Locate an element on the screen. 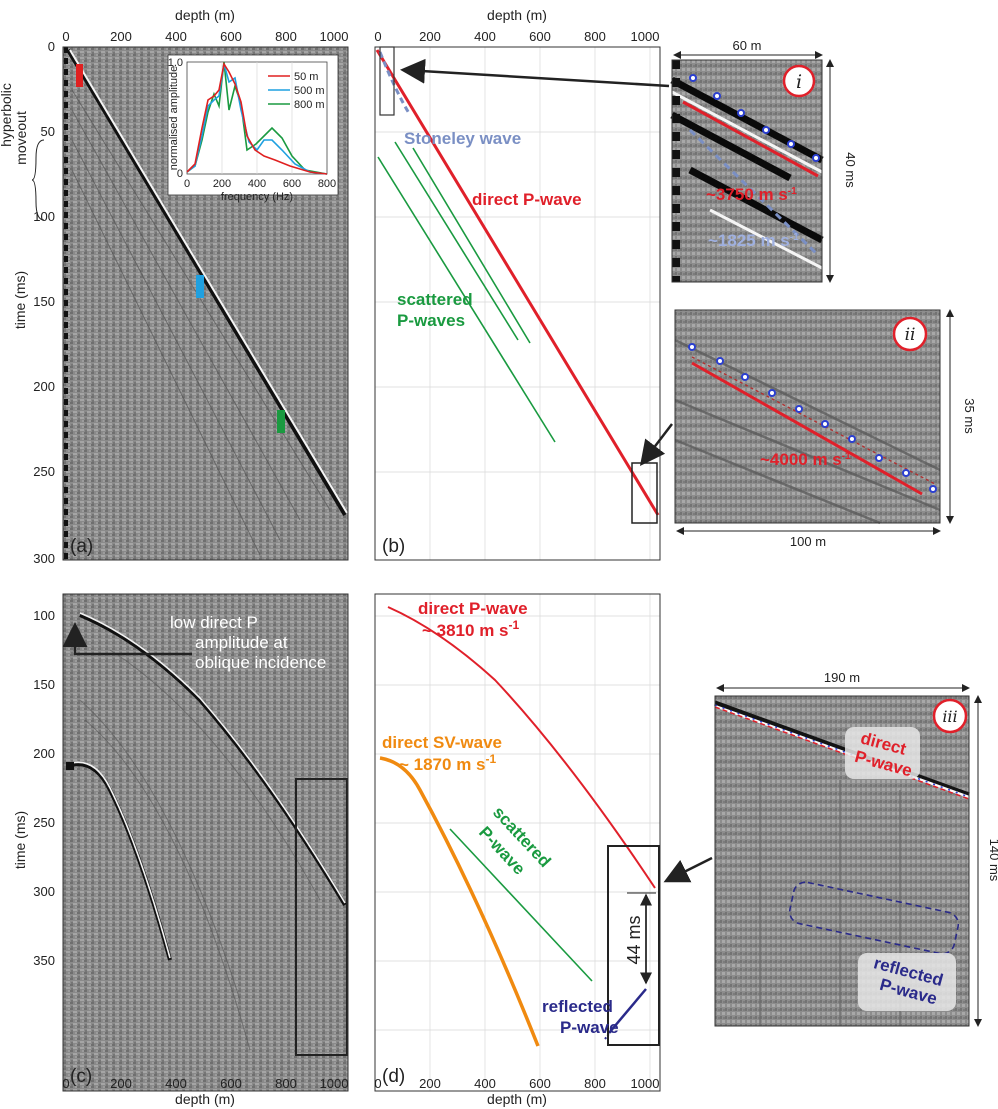 The height and width of the screenshot is (1109, 998). marker-800m is located at coordinates (281, 421).